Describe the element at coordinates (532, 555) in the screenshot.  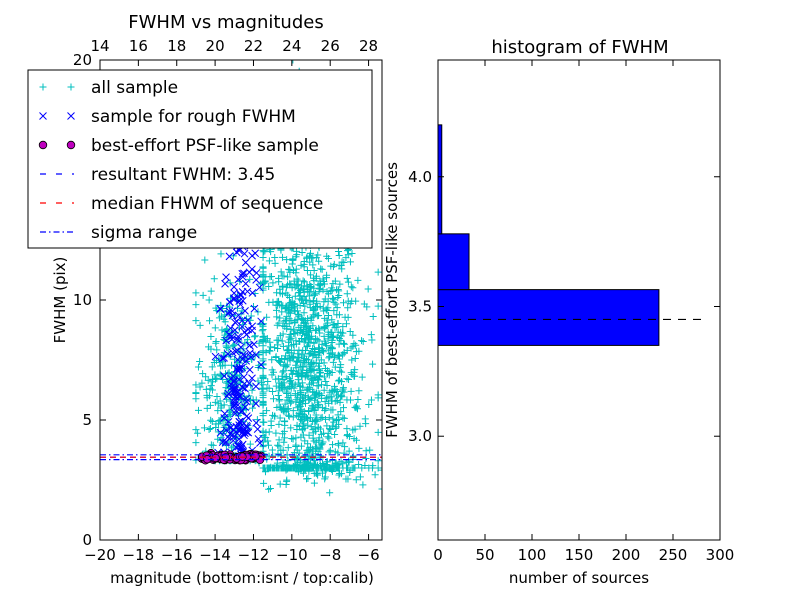
I see `x-tick-label: 100` at that location.